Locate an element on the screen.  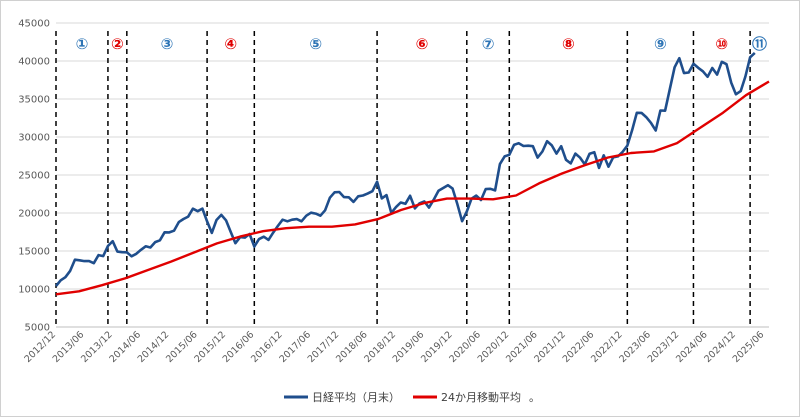
y-tick-label: 35000 is located at coordinates (34, 100).